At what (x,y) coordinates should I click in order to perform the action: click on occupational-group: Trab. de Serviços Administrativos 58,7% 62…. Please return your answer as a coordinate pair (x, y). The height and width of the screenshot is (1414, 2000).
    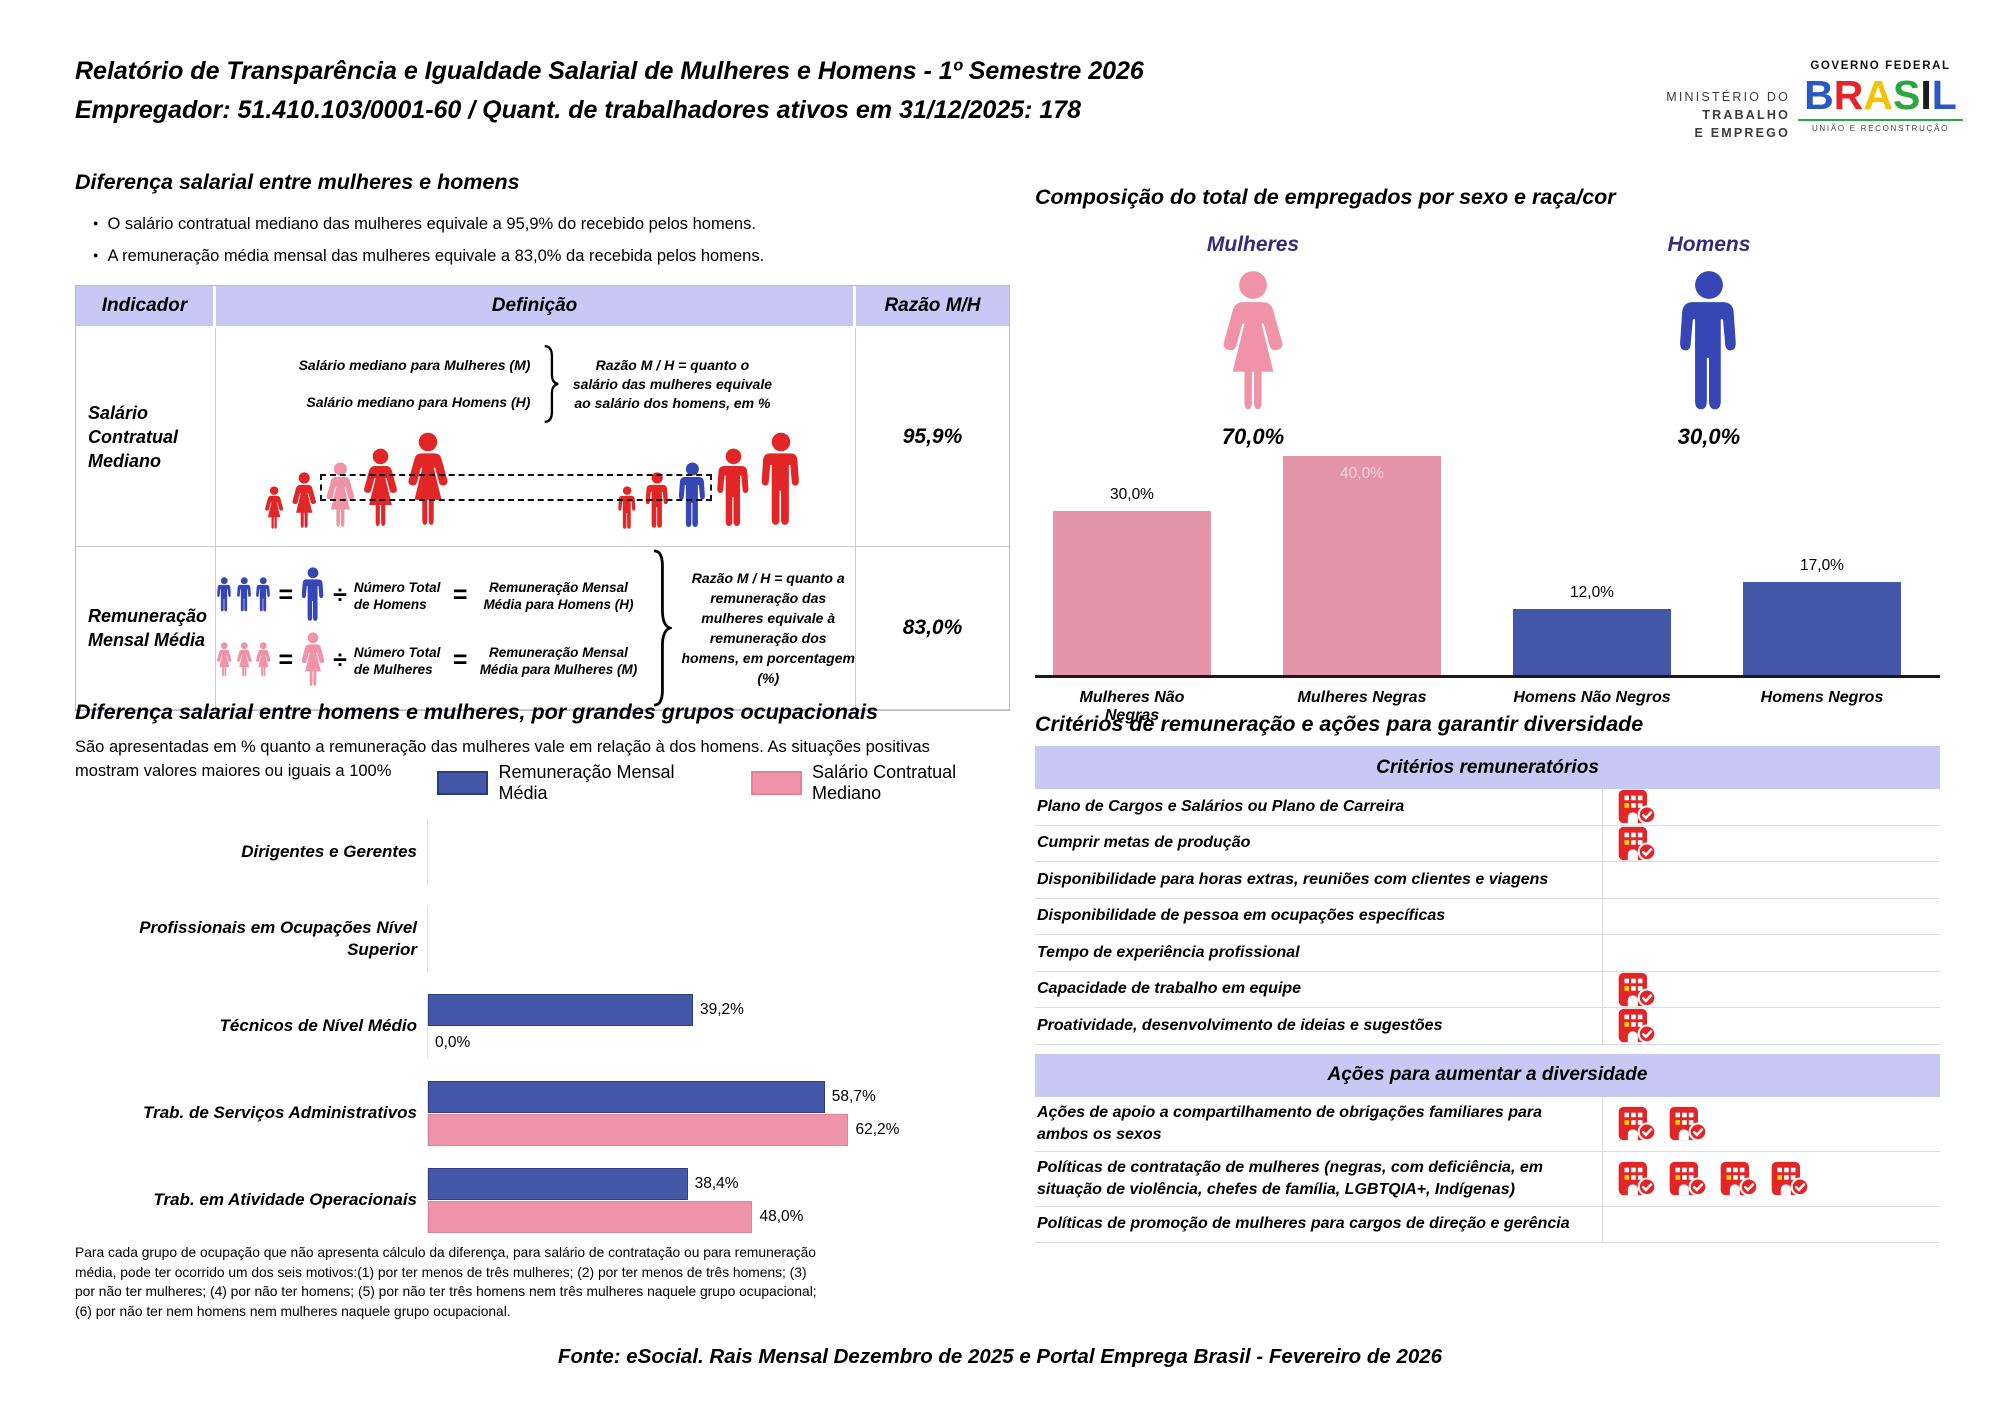
    Looking at the image, I should click on (545, 1113).